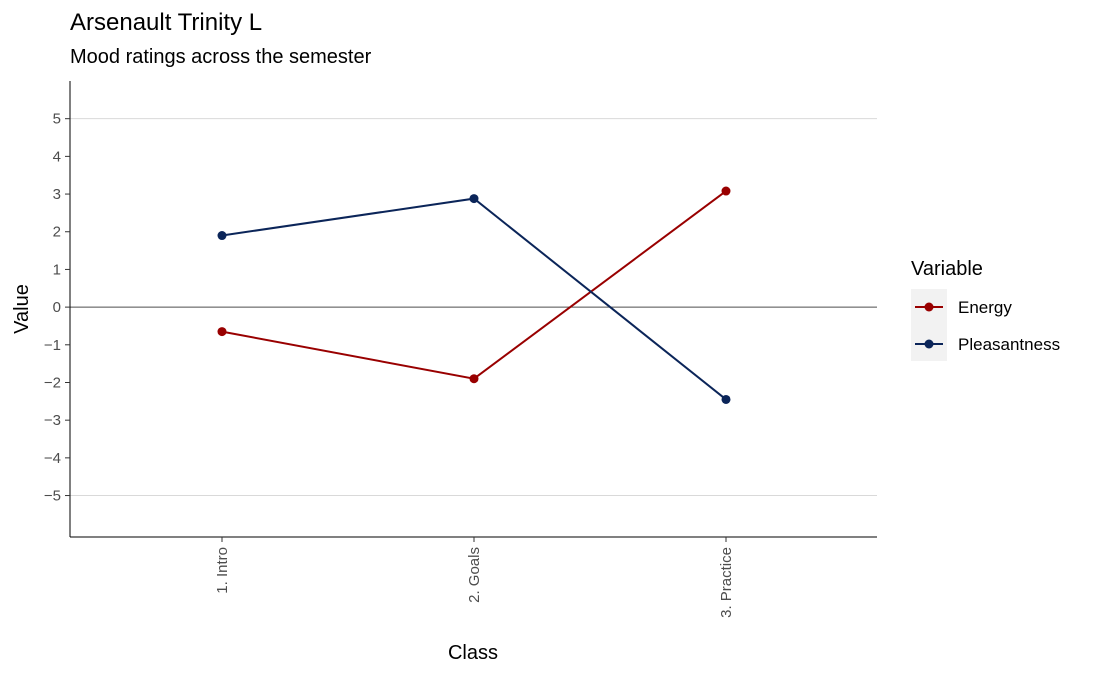 The width and height of the screenshot is (1094, 675). What do you see at coordinates (52, 382) in the screenshot?
I see `y-tick-label: −2` at bounding box center [52, 382].